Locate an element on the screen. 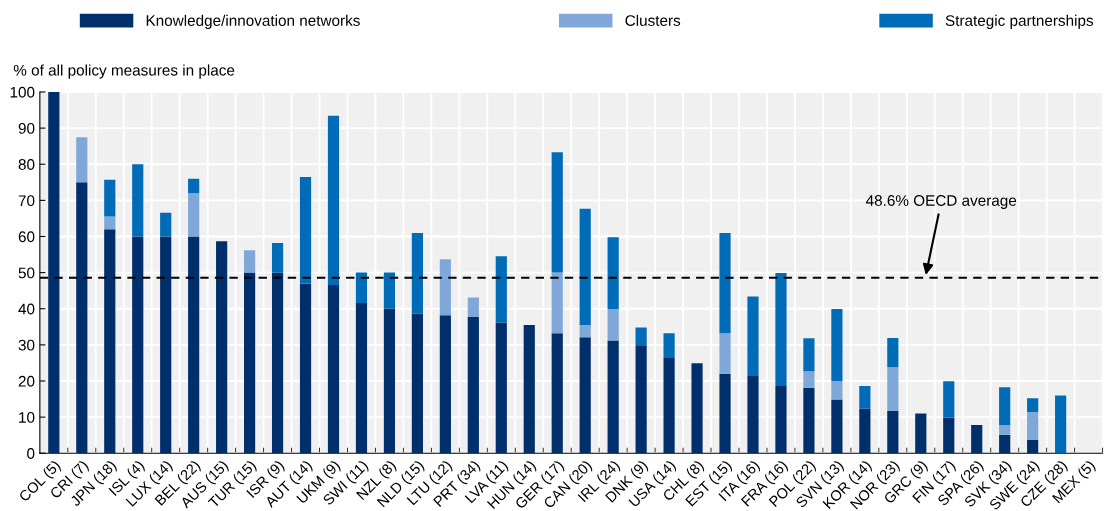 This screenshot has width=1107, height=511. y-tick-label: 100 is located at coordinates (22, 92).